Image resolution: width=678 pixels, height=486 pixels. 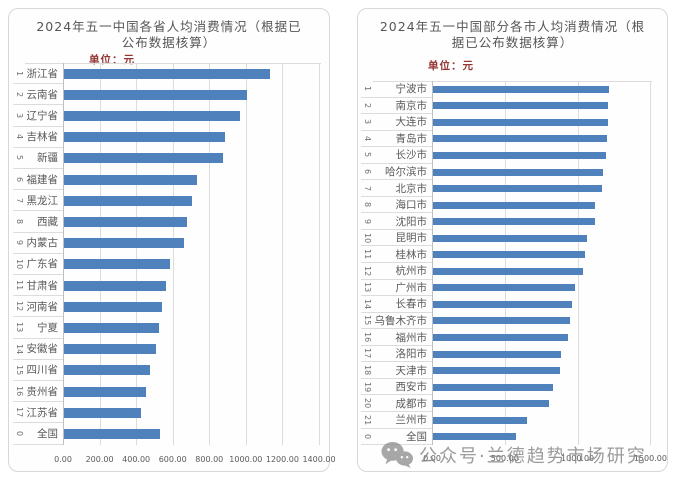 What do you see at coordinates (47, 221) in the screenshot?
I see `category-label: 西藏` at bounding box center [47, 221].